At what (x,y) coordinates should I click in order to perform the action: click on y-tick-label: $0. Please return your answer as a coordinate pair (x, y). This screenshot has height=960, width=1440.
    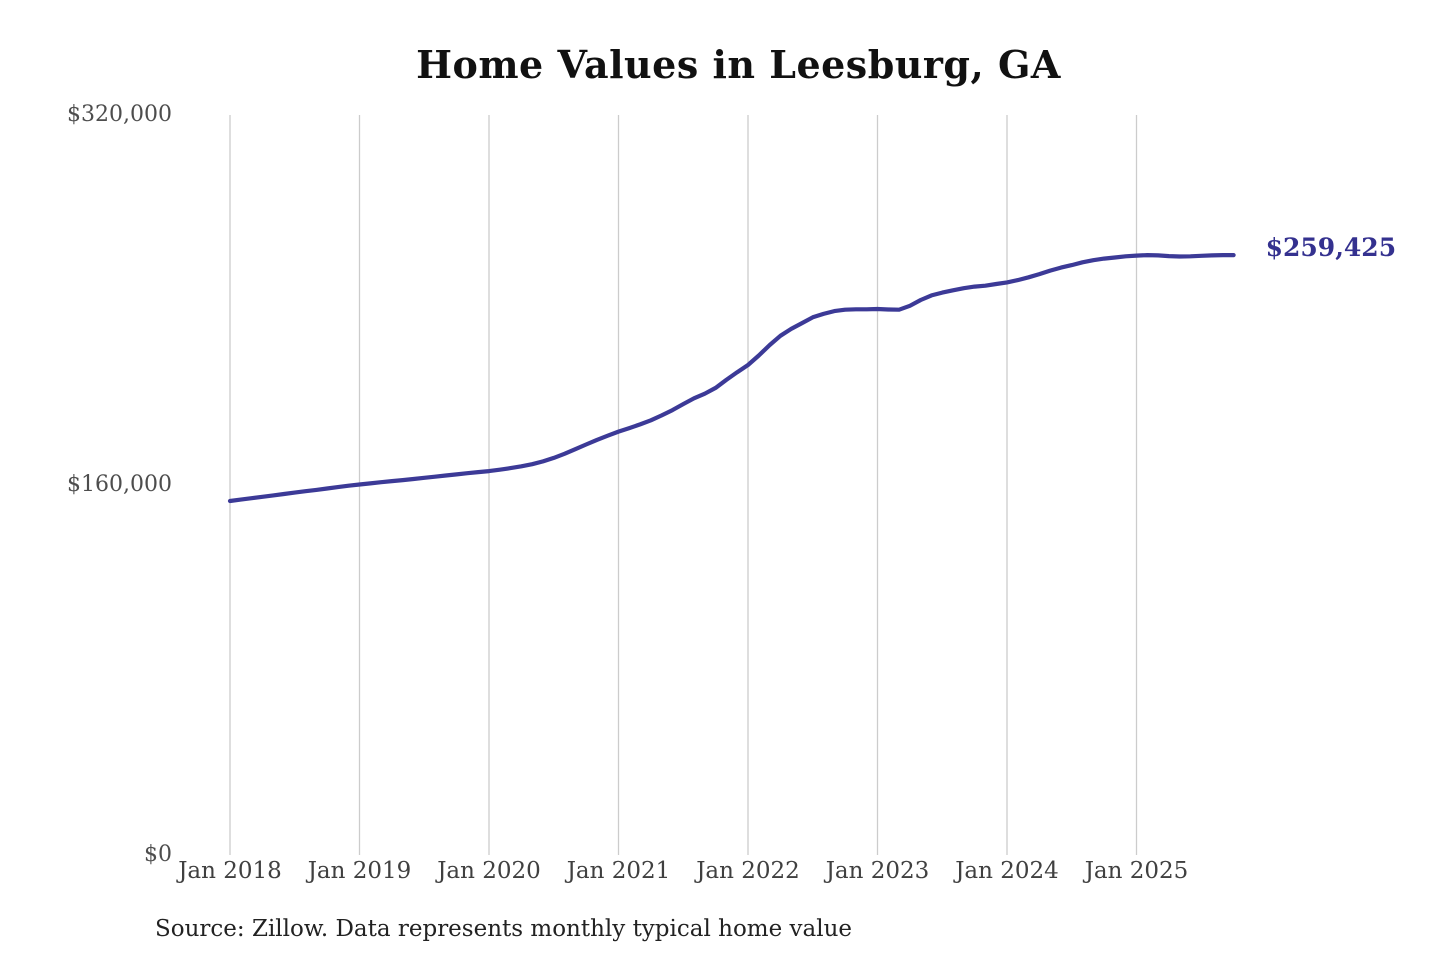
    Looking at the image, I should click on (158, 854).